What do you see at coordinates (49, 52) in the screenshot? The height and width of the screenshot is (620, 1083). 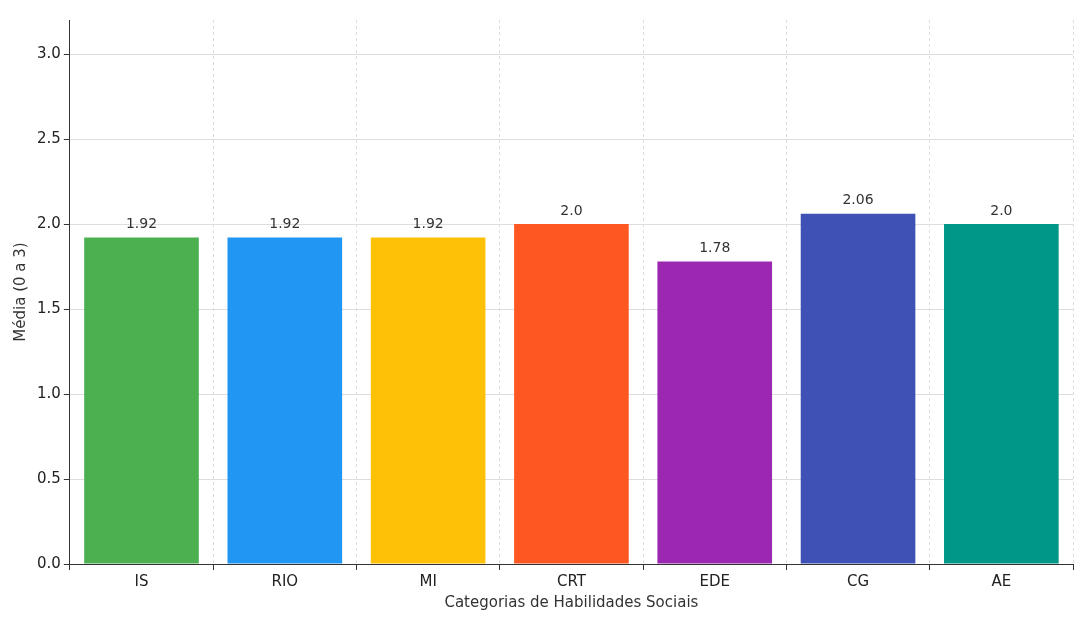 I see `y-tick-label: 3.0` at bounding box center [49, 52].